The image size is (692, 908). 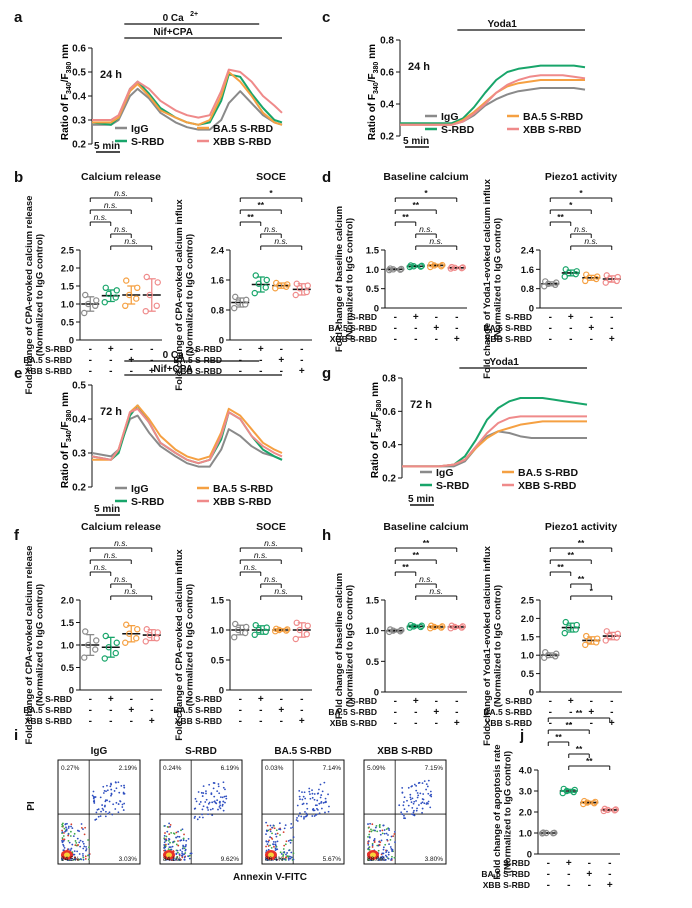 I want to click on y-tick-label: 0.2, so click(x=387, y=137).